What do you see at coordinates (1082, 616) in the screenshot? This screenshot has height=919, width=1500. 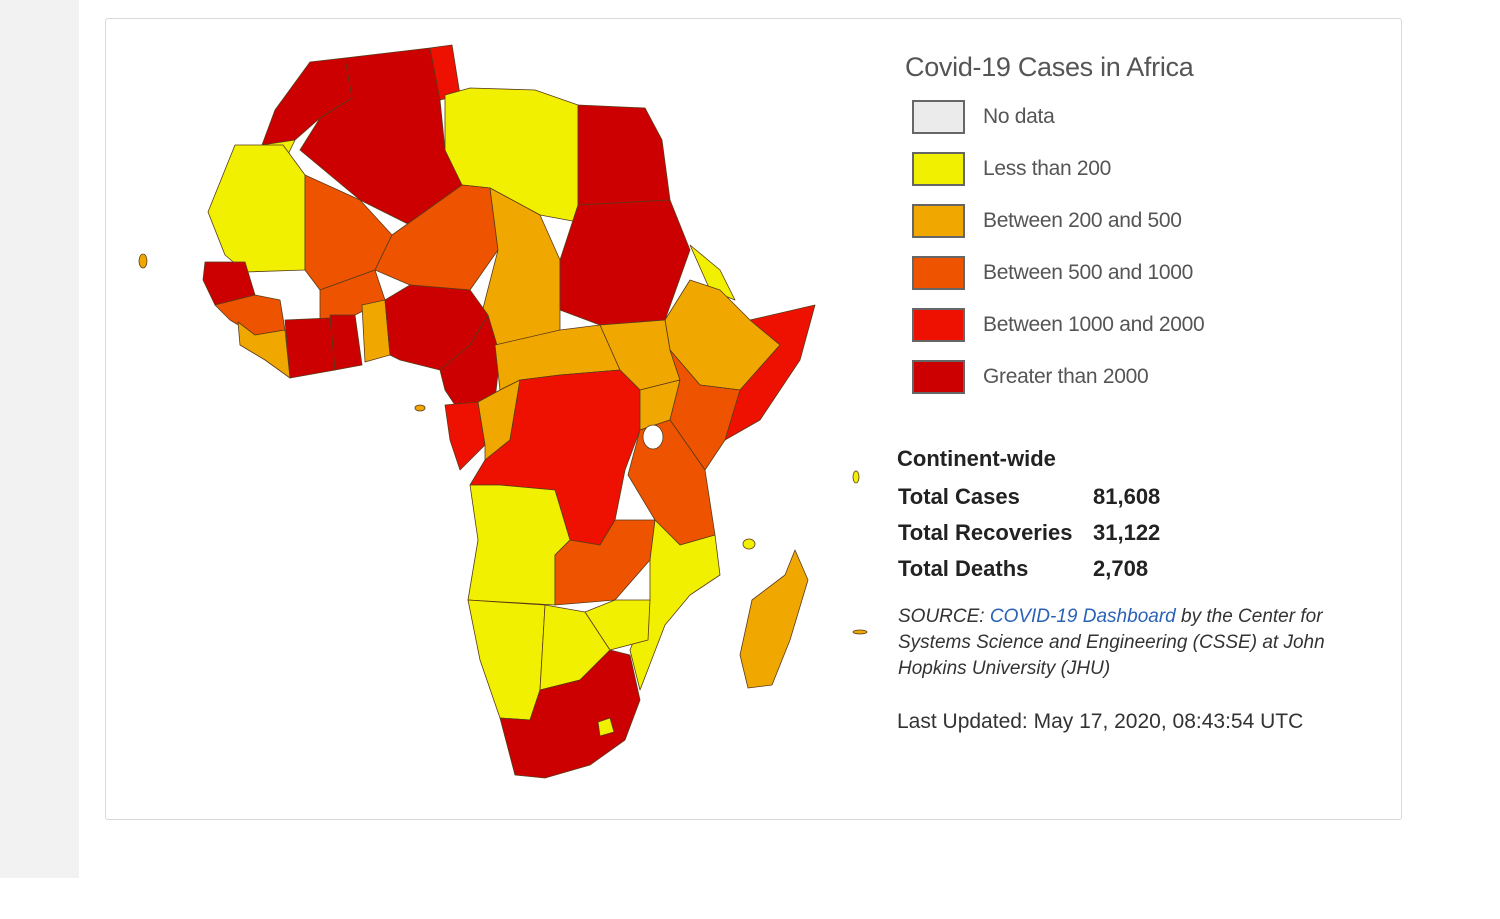 I see `source-link: COVID-19 Dashboard` at bounding box center [1082, 616].